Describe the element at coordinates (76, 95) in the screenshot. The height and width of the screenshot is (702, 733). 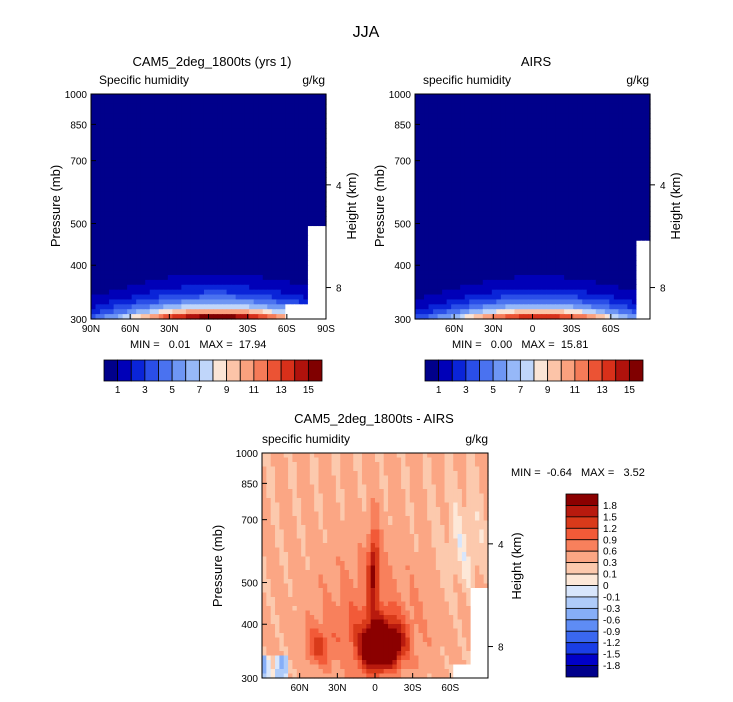
I see `y-tick-label: 1000` at that location.